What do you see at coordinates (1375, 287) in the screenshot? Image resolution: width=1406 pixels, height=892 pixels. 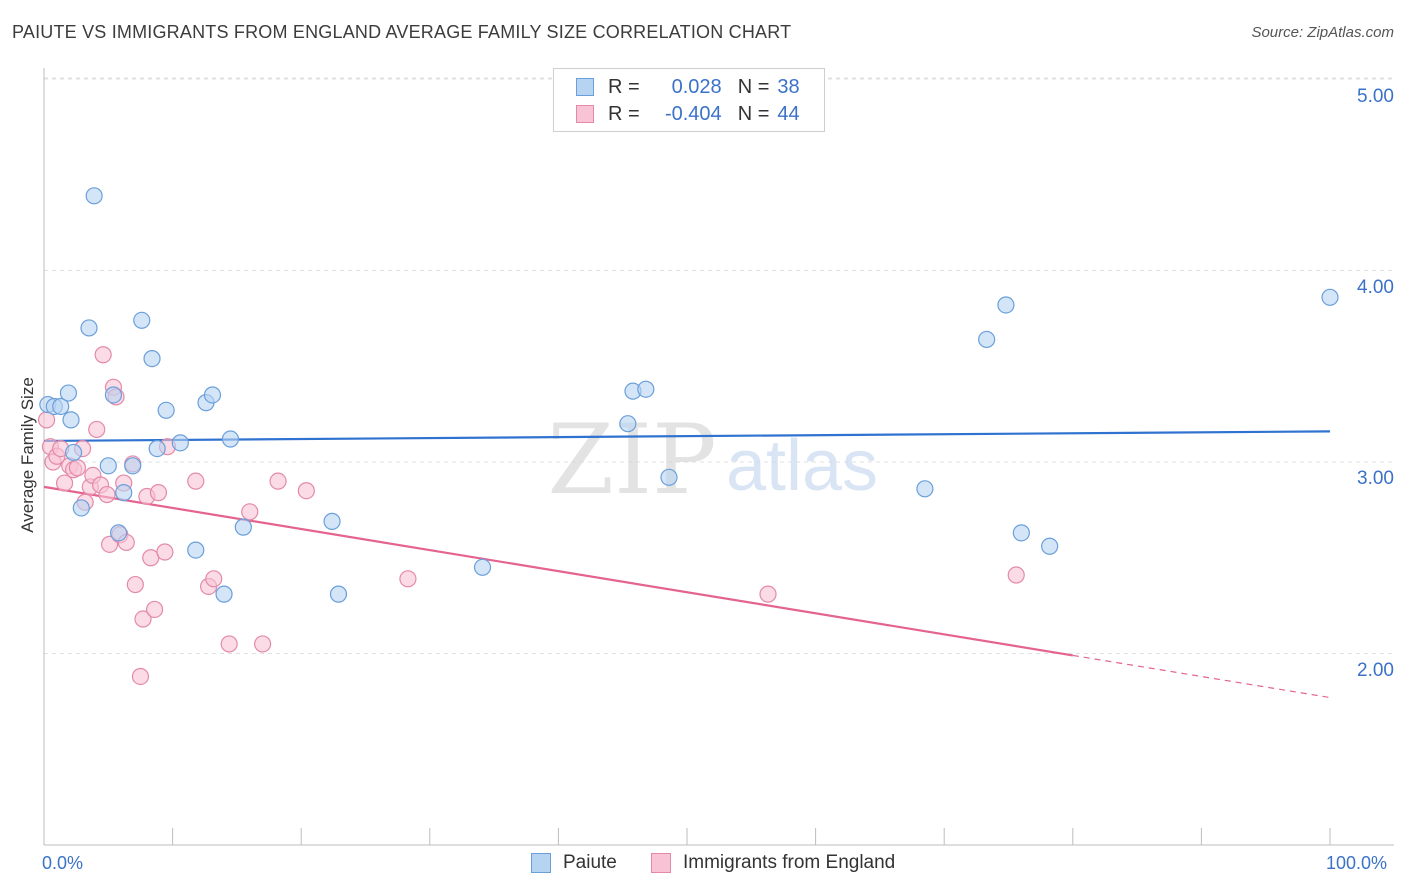 I see `y-tick-label: 4.00` at bounding box center [1375, 287].